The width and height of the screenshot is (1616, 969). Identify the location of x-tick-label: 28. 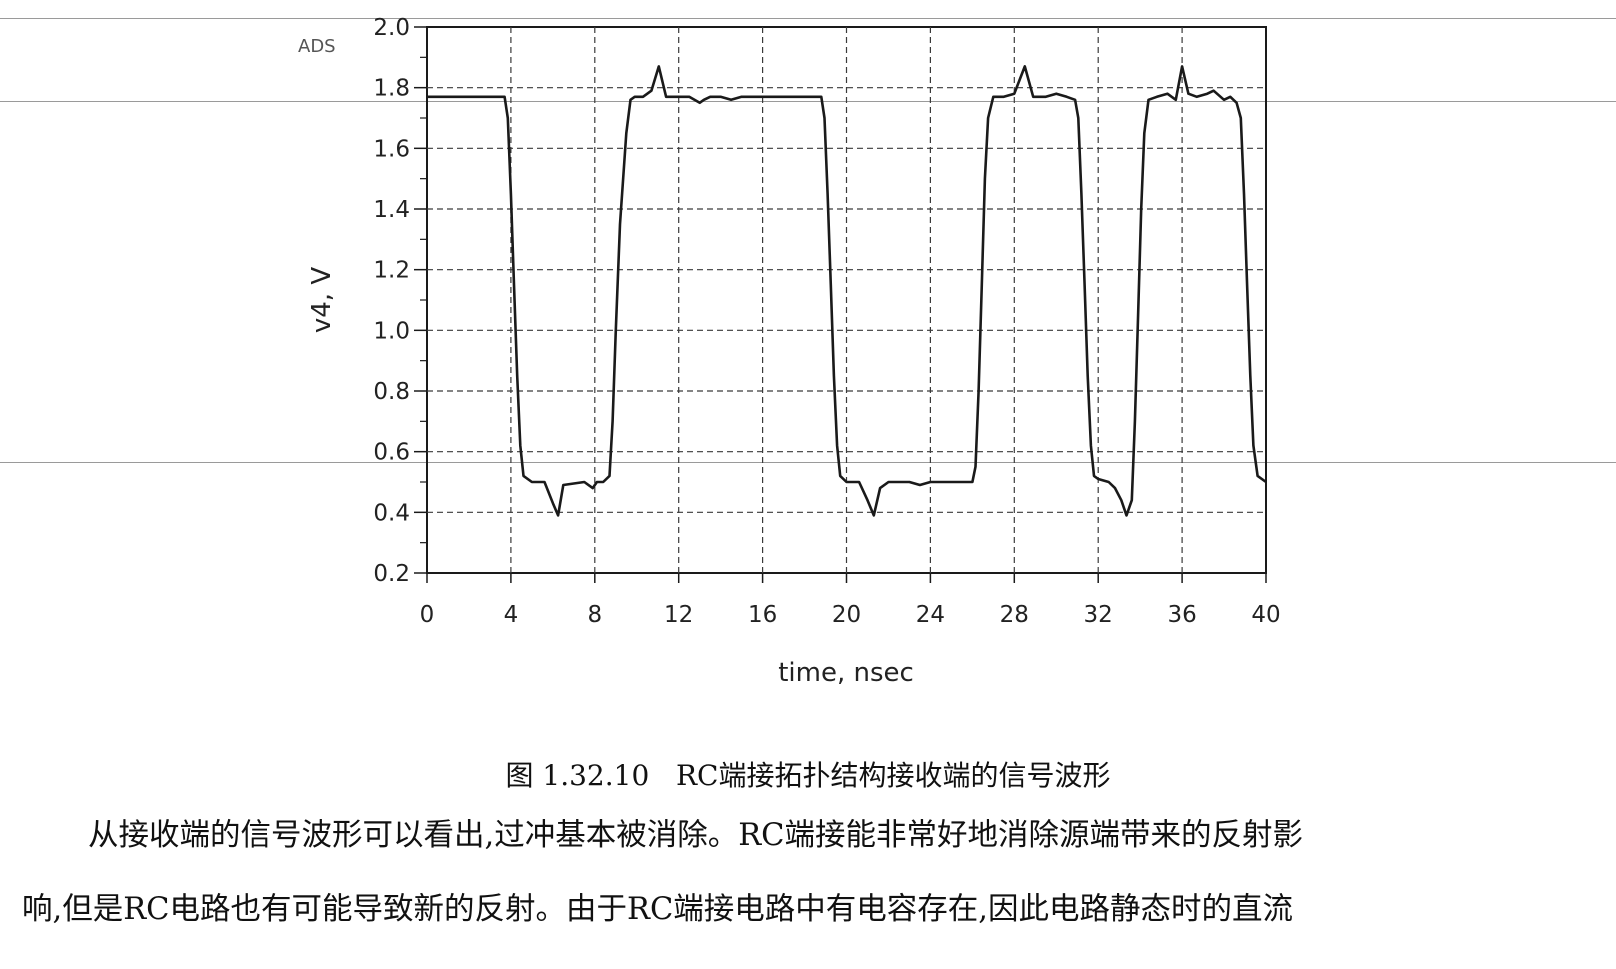
(1014, 615).